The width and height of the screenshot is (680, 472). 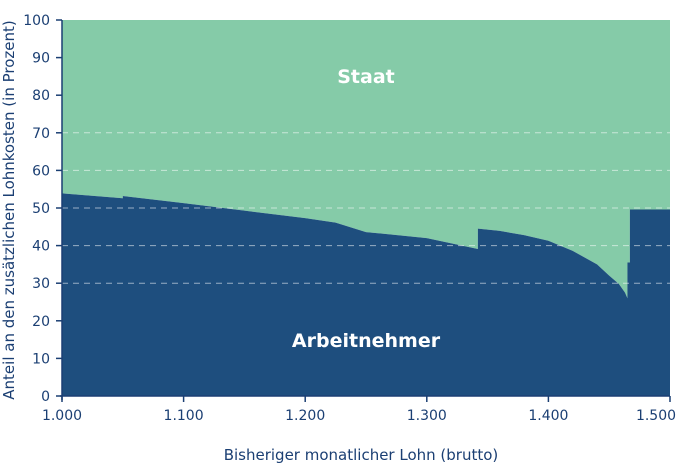 I want to click on y-tick-label-0: 0, so click(x=45, y=397).